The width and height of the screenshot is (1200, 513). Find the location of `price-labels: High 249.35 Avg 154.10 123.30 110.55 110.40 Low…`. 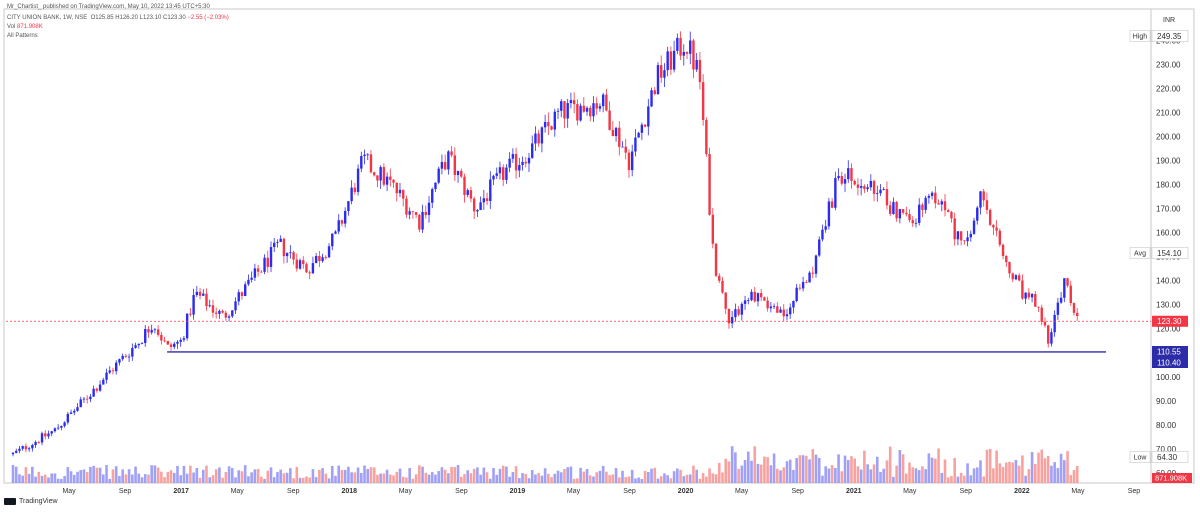

price-labels: High 249.35 Avg 154.10 123.30 110.55 110.40 Low… is located at coordinates (1160, 256).